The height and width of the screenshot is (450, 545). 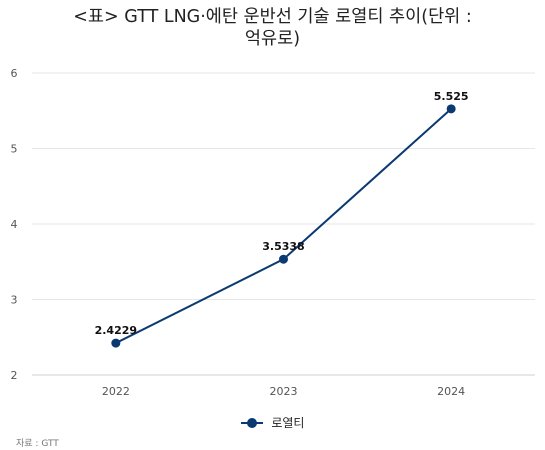 I want to click on y-tick-label: 6, so click(x=14, y=73).